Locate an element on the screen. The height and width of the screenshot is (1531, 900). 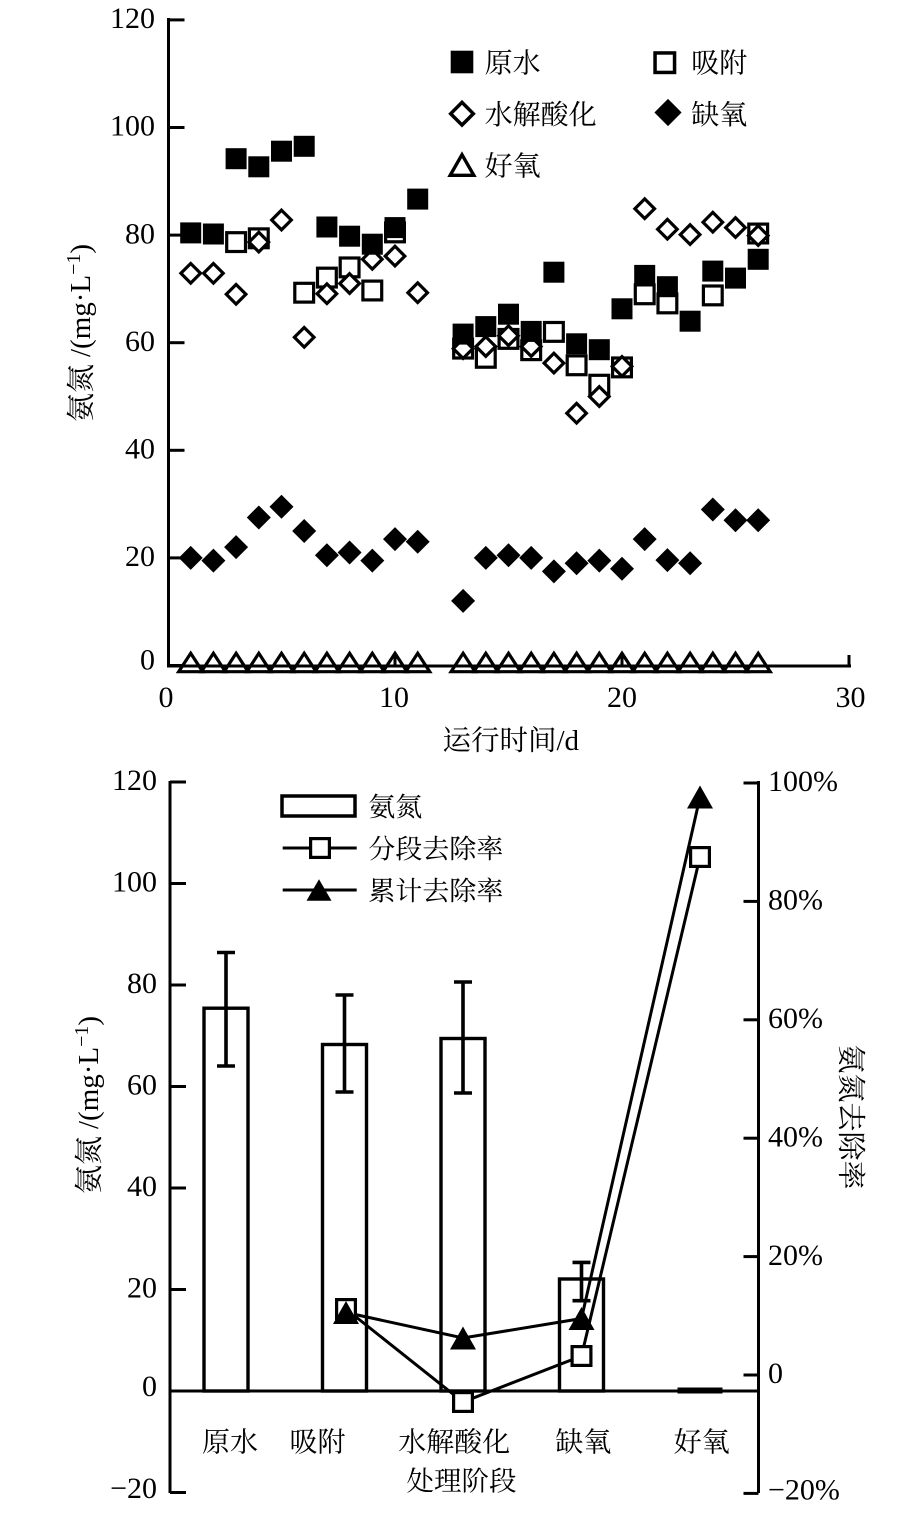
svg-text: /d is located at coordinates (568, 741).